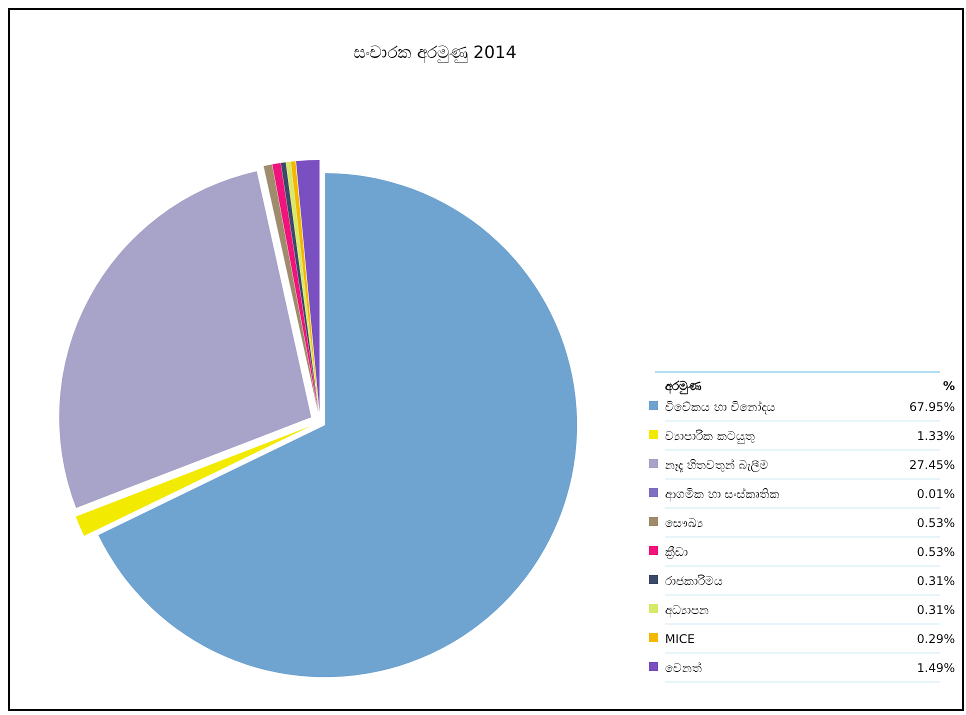 This screenshot has width=966, height=715. Describe the element at coordinates (802, 465) in the screenshot. I see `legend-item: නෑදෑ හිතවතුන් බැලීම 27.45%` at that location.